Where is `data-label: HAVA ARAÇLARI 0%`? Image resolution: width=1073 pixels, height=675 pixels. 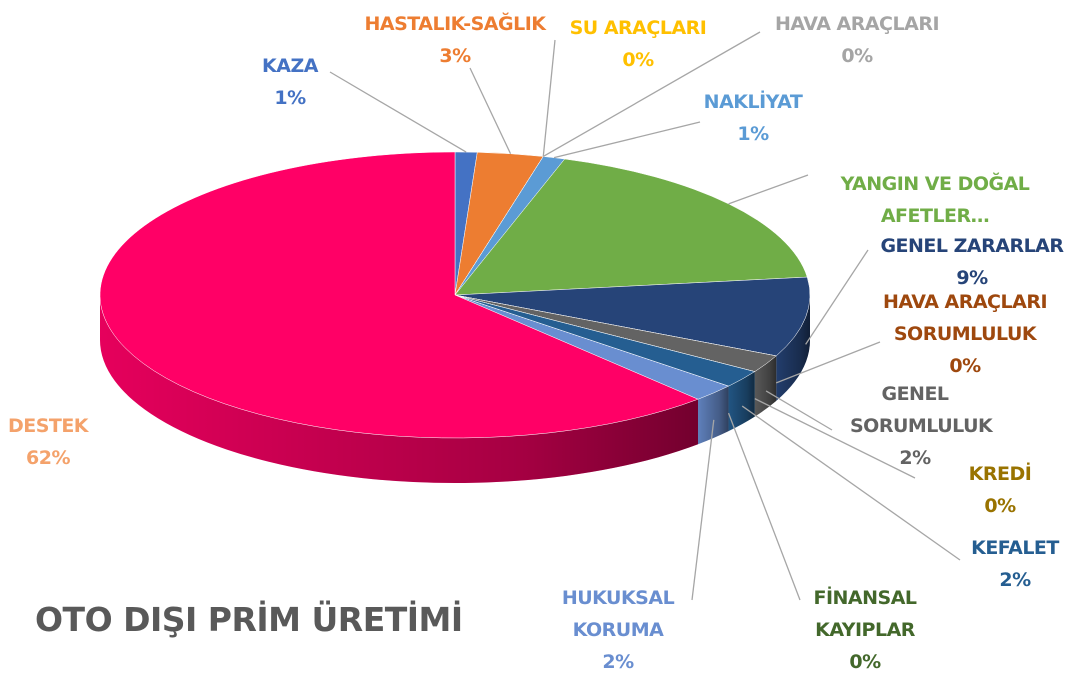
data-label: HAVA ARAÇLARI 0% is located at coordinates (857, 40).